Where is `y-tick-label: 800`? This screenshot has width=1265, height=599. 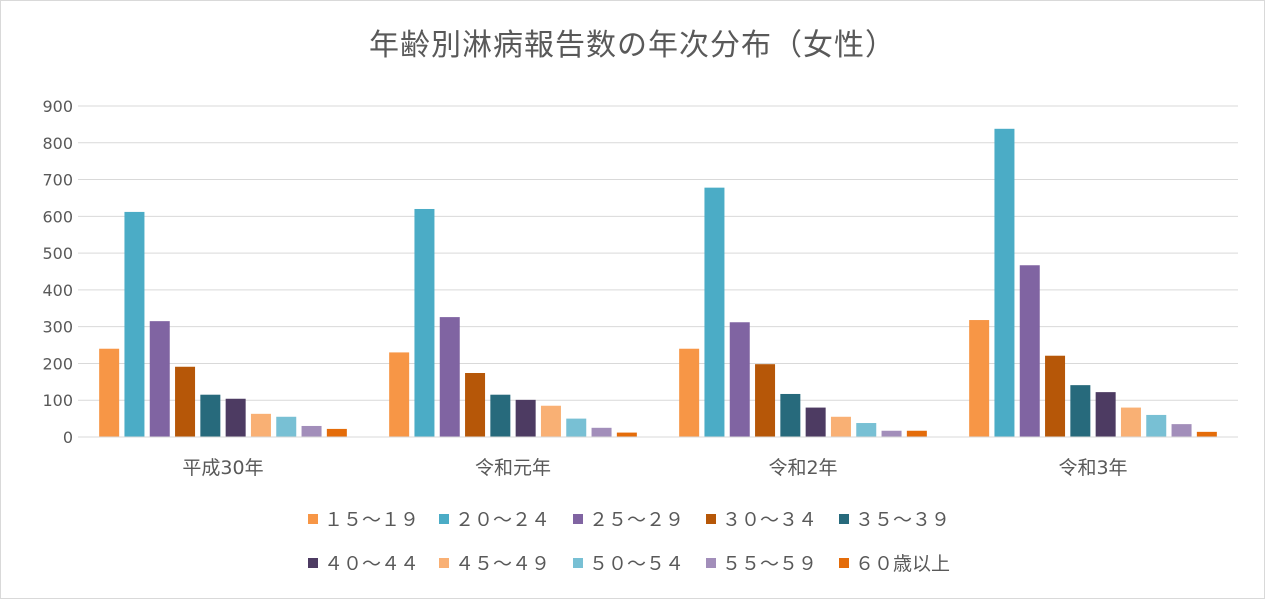
y-tick-label: 800 is located at coordinates (57, 143).